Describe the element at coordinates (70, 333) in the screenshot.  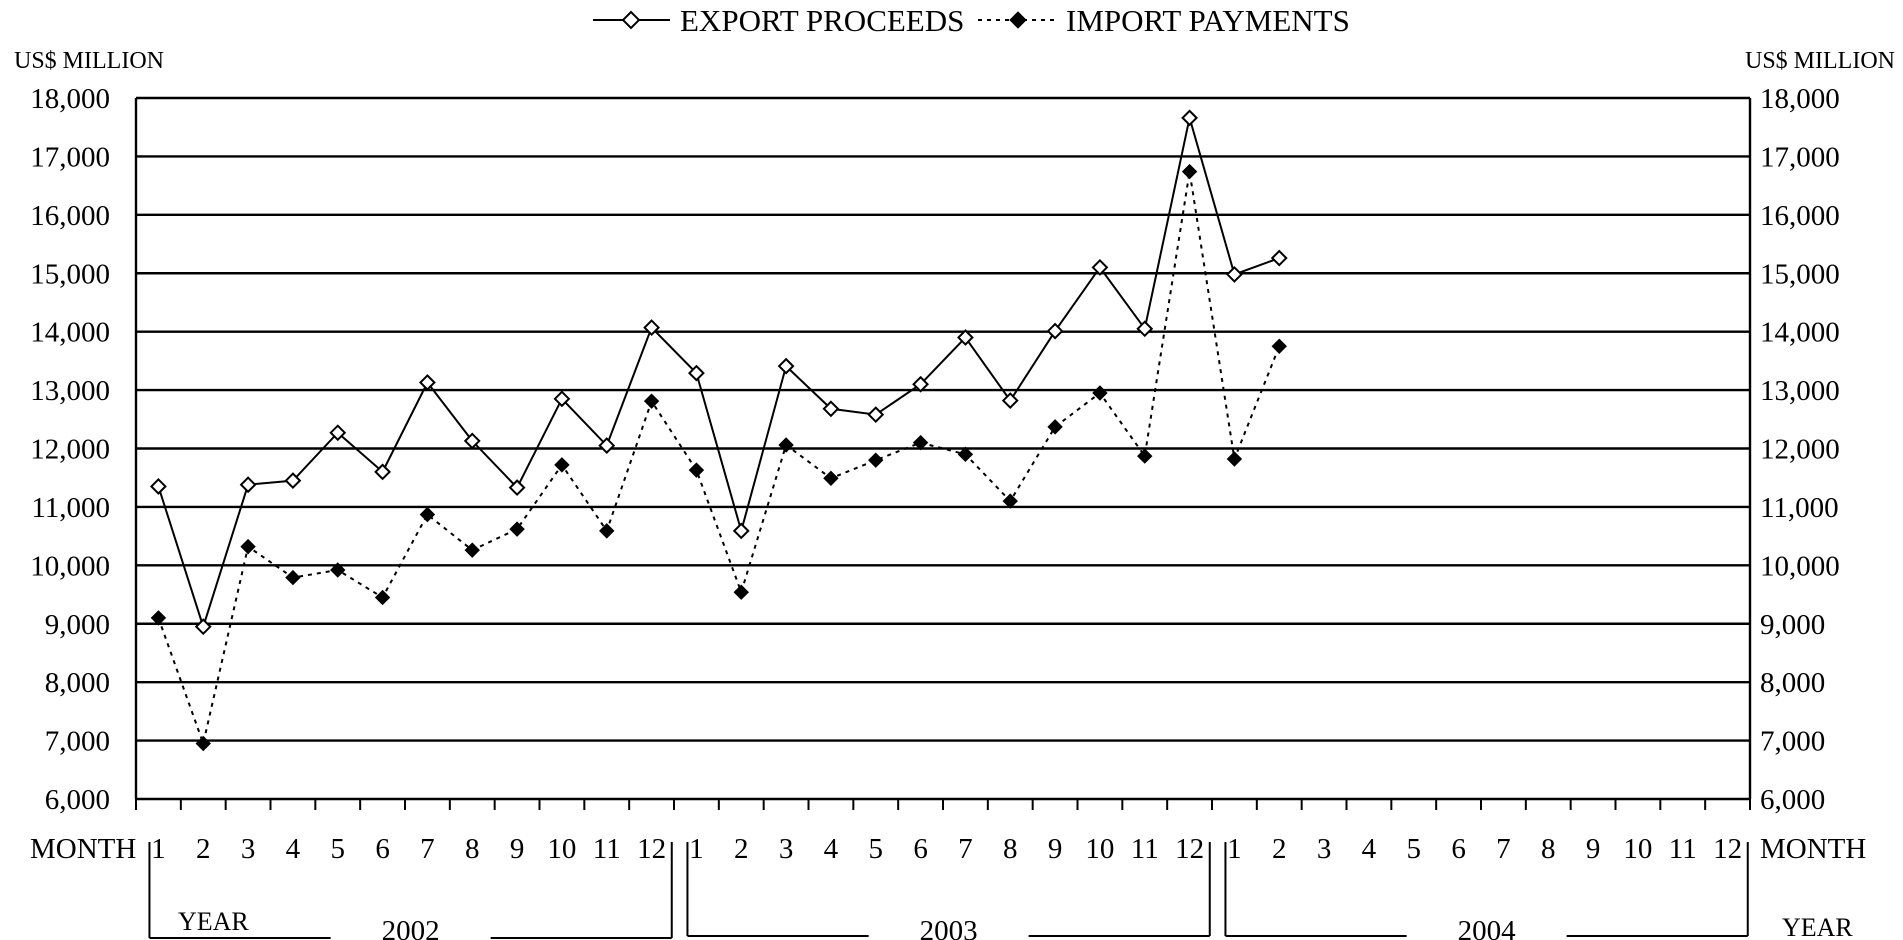
I see `y-tick-label-left: 14,000` at that location.